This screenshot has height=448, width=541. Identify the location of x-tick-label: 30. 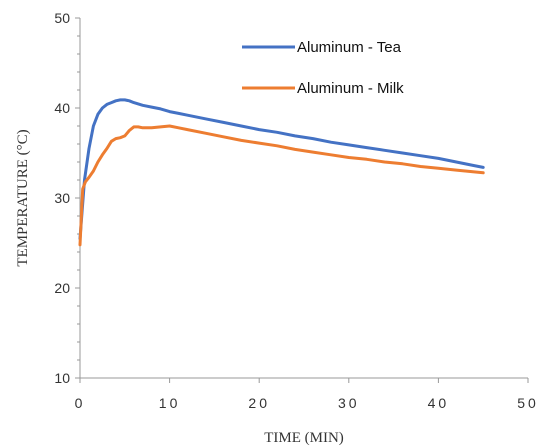
(349, 403).